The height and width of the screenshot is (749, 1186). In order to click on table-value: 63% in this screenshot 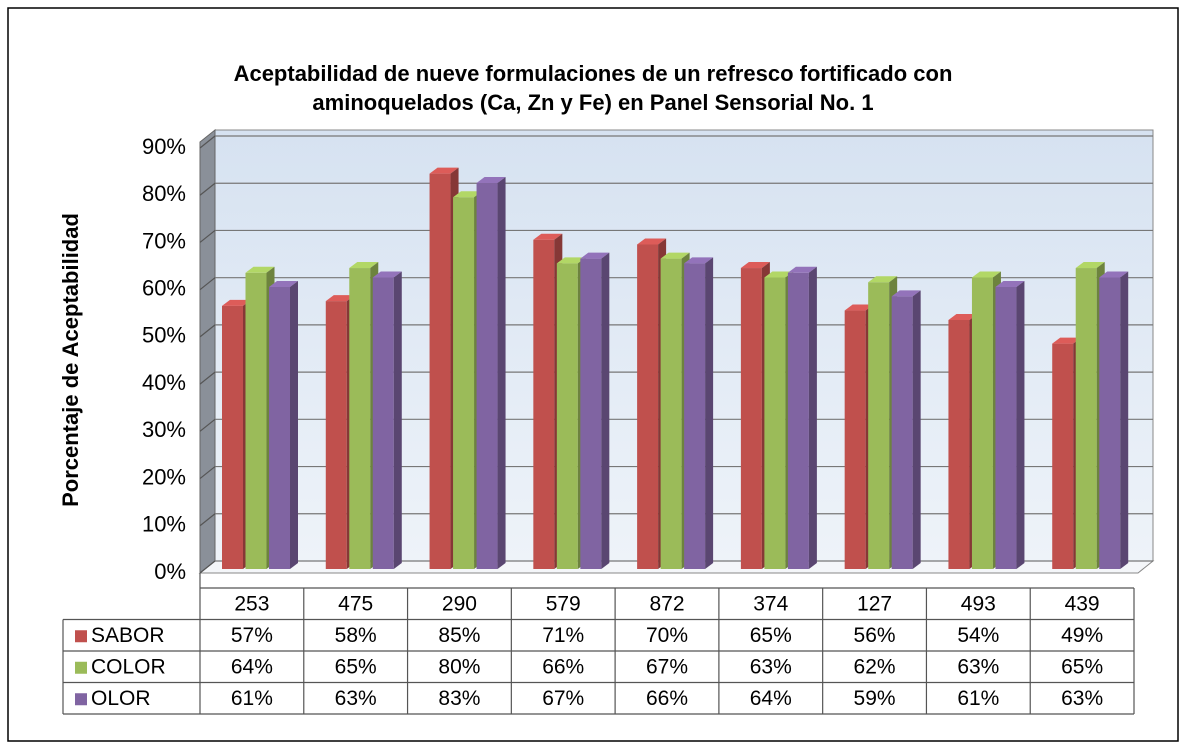, I will do `click(1082, 698)`.